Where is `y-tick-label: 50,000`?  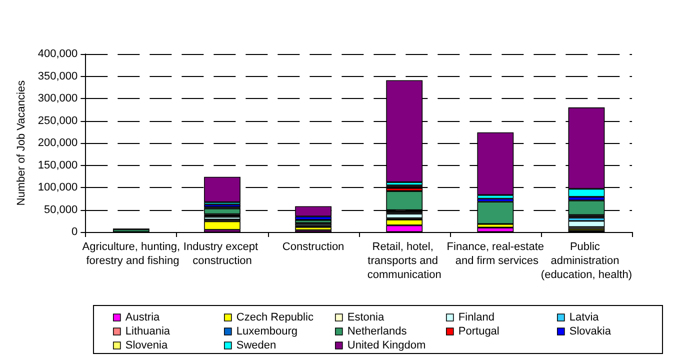
y-tick-label: 50,000 is located at coordinates (61, 210).